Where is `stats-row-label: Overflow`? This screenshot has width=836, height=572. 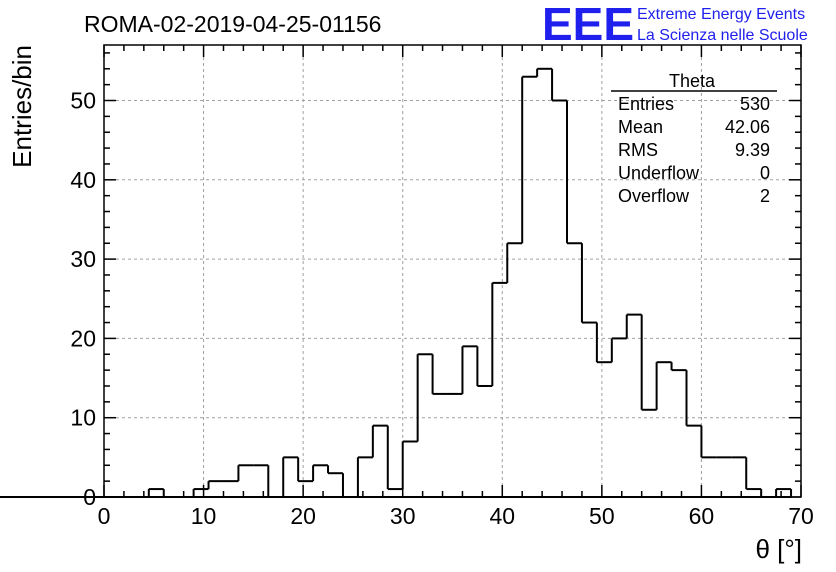 stats-row-label: Overflow is located at coordinates (654, 196).